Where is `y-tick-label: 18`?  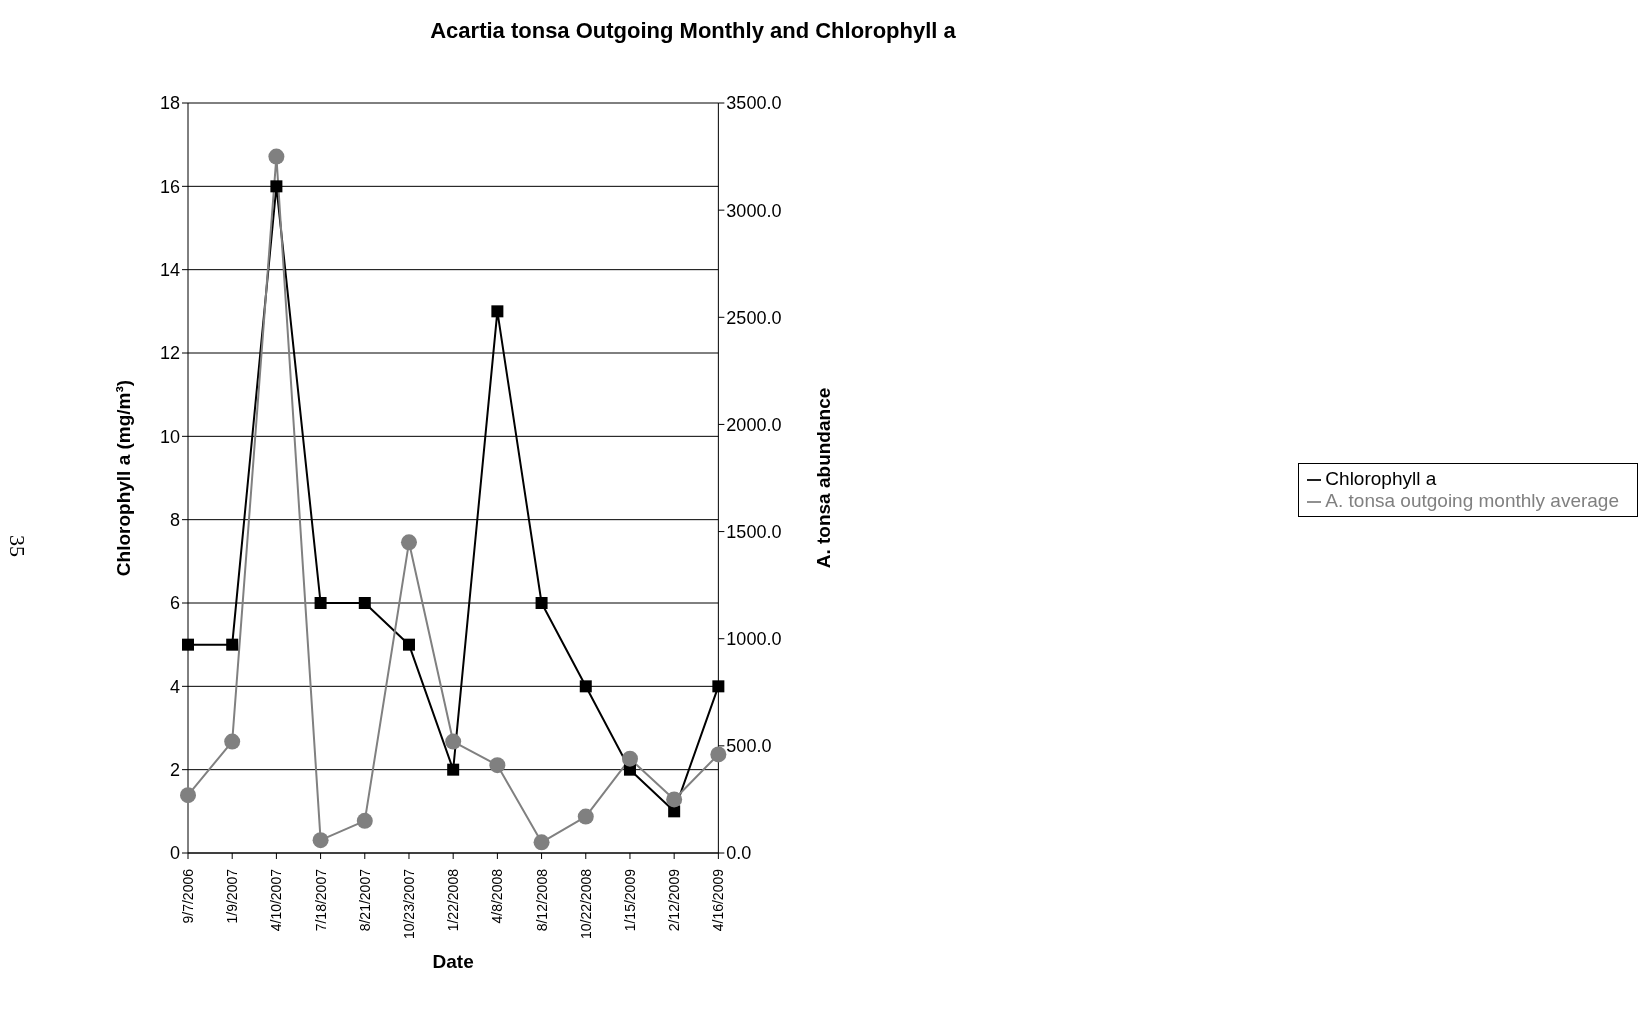 y-tick-label: 18 is located at coordinates (169, 103).